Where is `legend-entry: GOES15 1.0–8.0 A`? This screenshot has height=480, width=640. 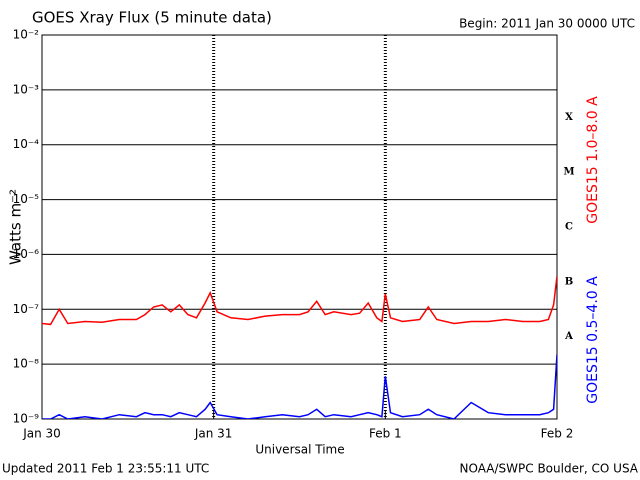 legend-entry: GOES15 1.0–8.0 A is located at coordinates (593, 160).